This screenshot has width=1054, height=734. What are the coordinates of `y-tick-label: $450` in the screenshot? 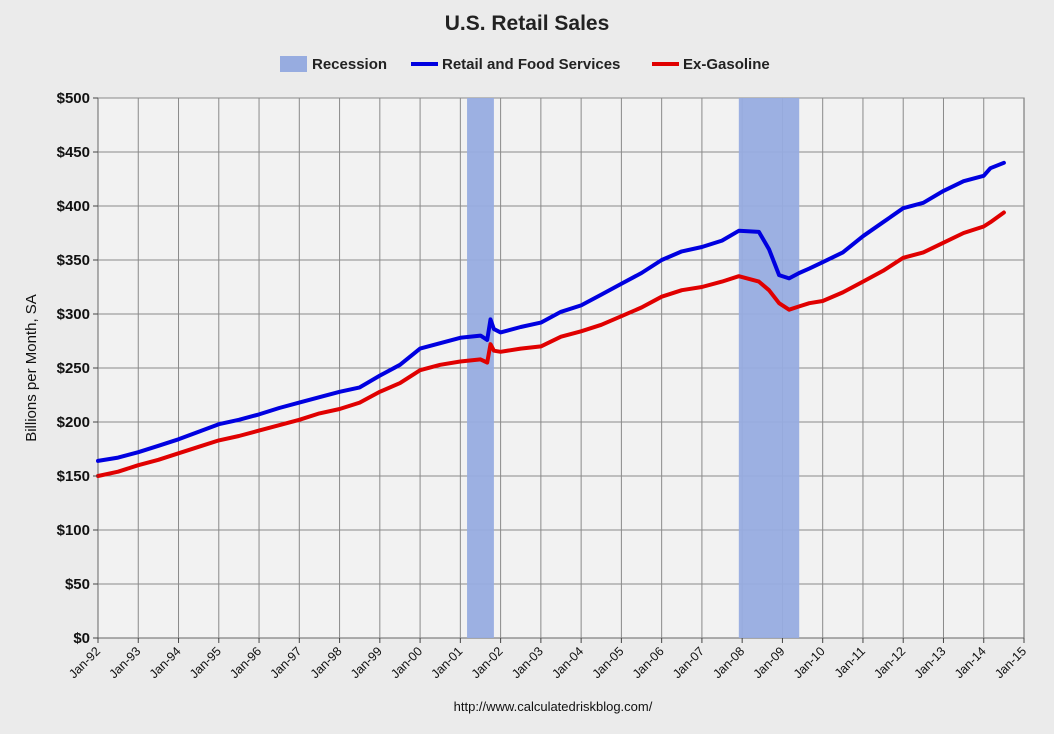 It's located at (73, 152).